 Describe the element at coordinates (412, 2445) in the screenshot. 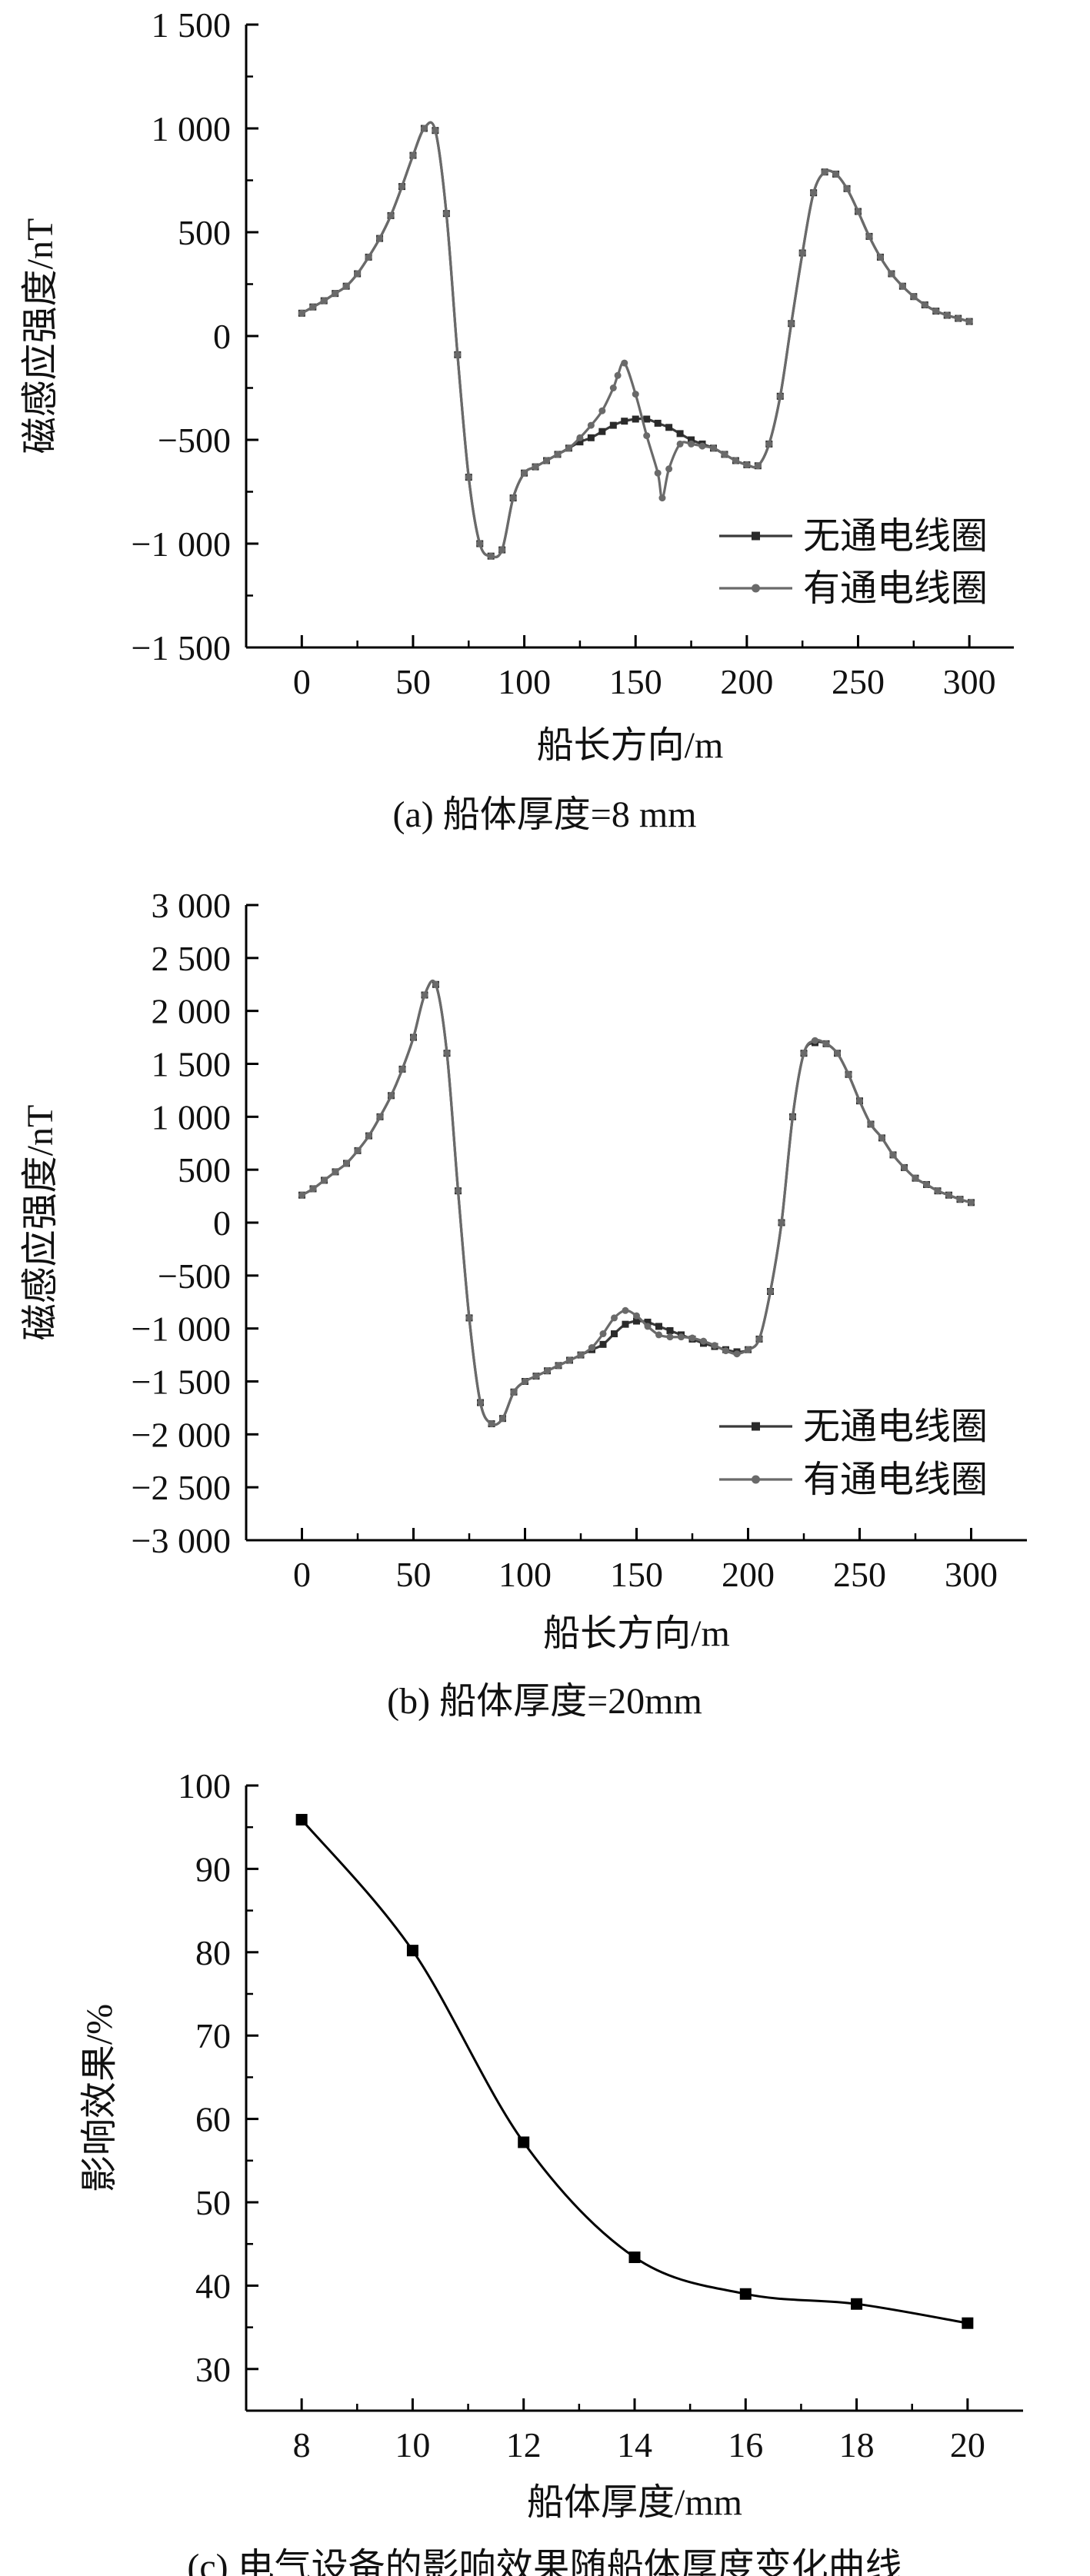

I see `x-tick-label: 10` at that location.